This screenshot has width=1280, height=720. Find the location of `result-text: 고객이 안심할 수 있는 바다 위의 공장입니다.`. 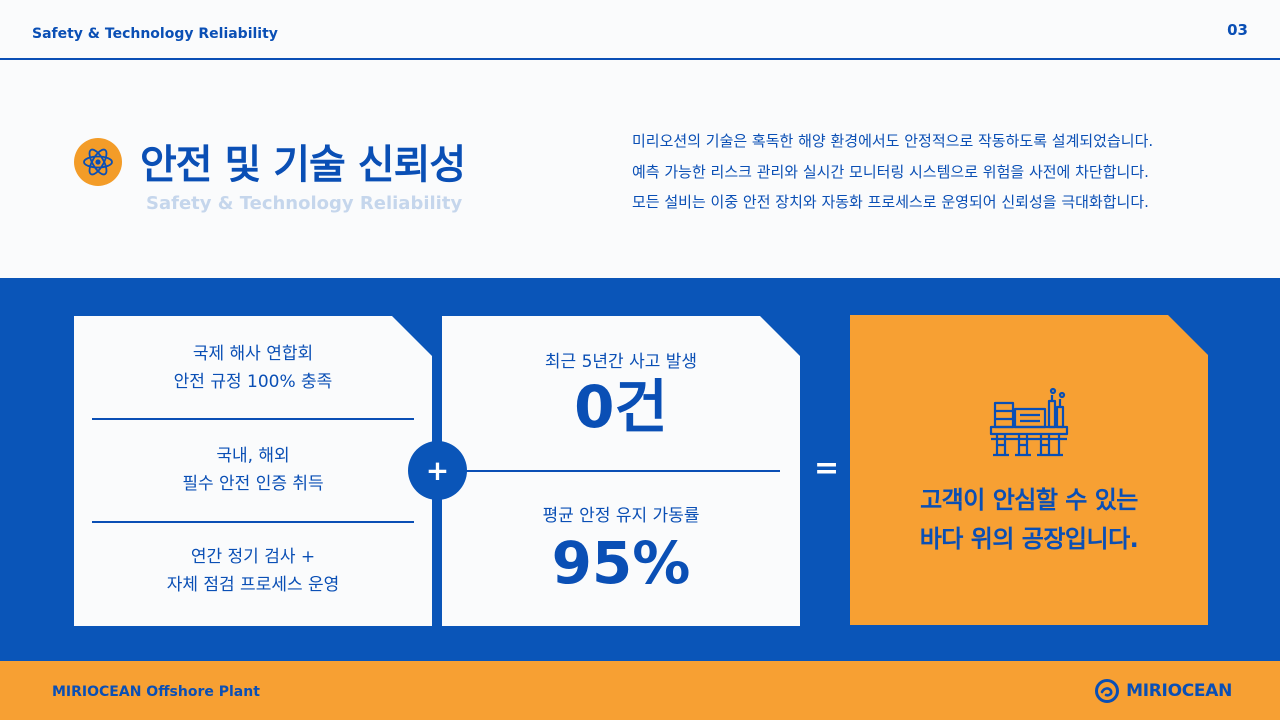

result-text: 고객이 안심할 수 있는 바다 위의 공장입니다. is located at coordinates (1029, 520).